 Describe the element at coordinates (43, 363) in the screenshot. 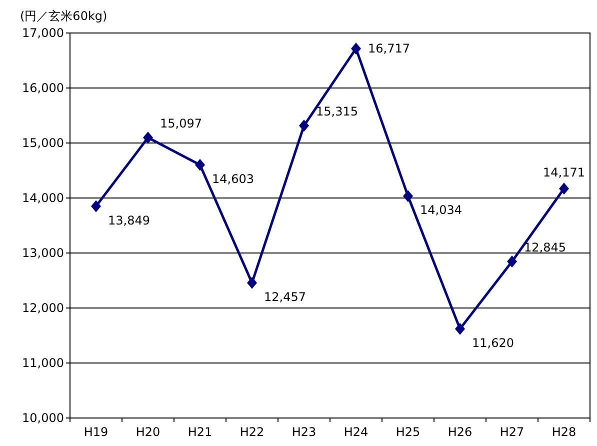

I see `y-tick-label: 11,000` at that location.